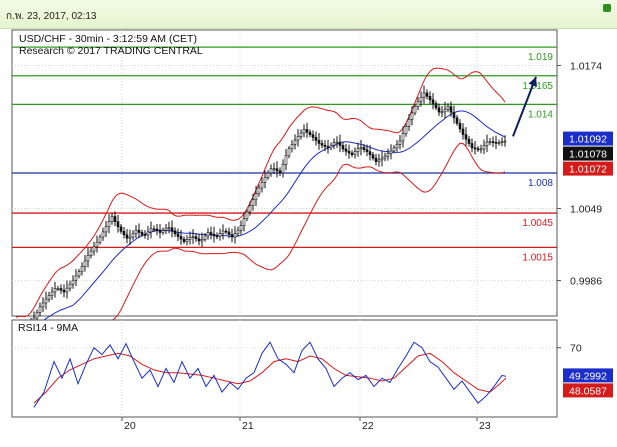  I want to click on rsi-ma-line, so click(270, 378).